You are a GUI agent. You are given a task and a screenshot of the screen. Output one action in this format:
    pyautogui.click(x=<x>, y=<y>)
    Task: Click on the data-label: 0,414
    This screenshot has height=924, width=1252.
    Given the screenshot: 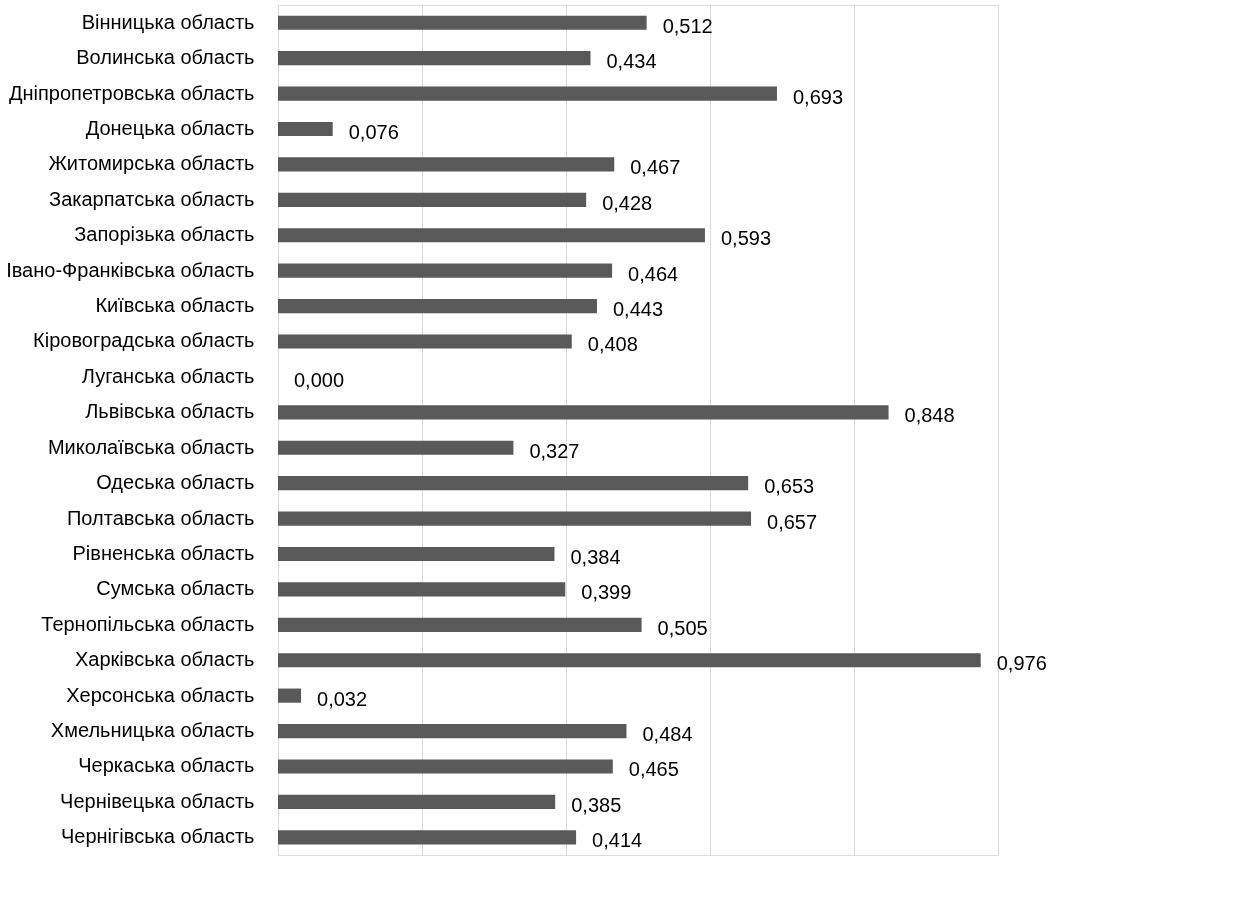 What is the action you would take?
    pyautogui.click(x=617, y=840)
    